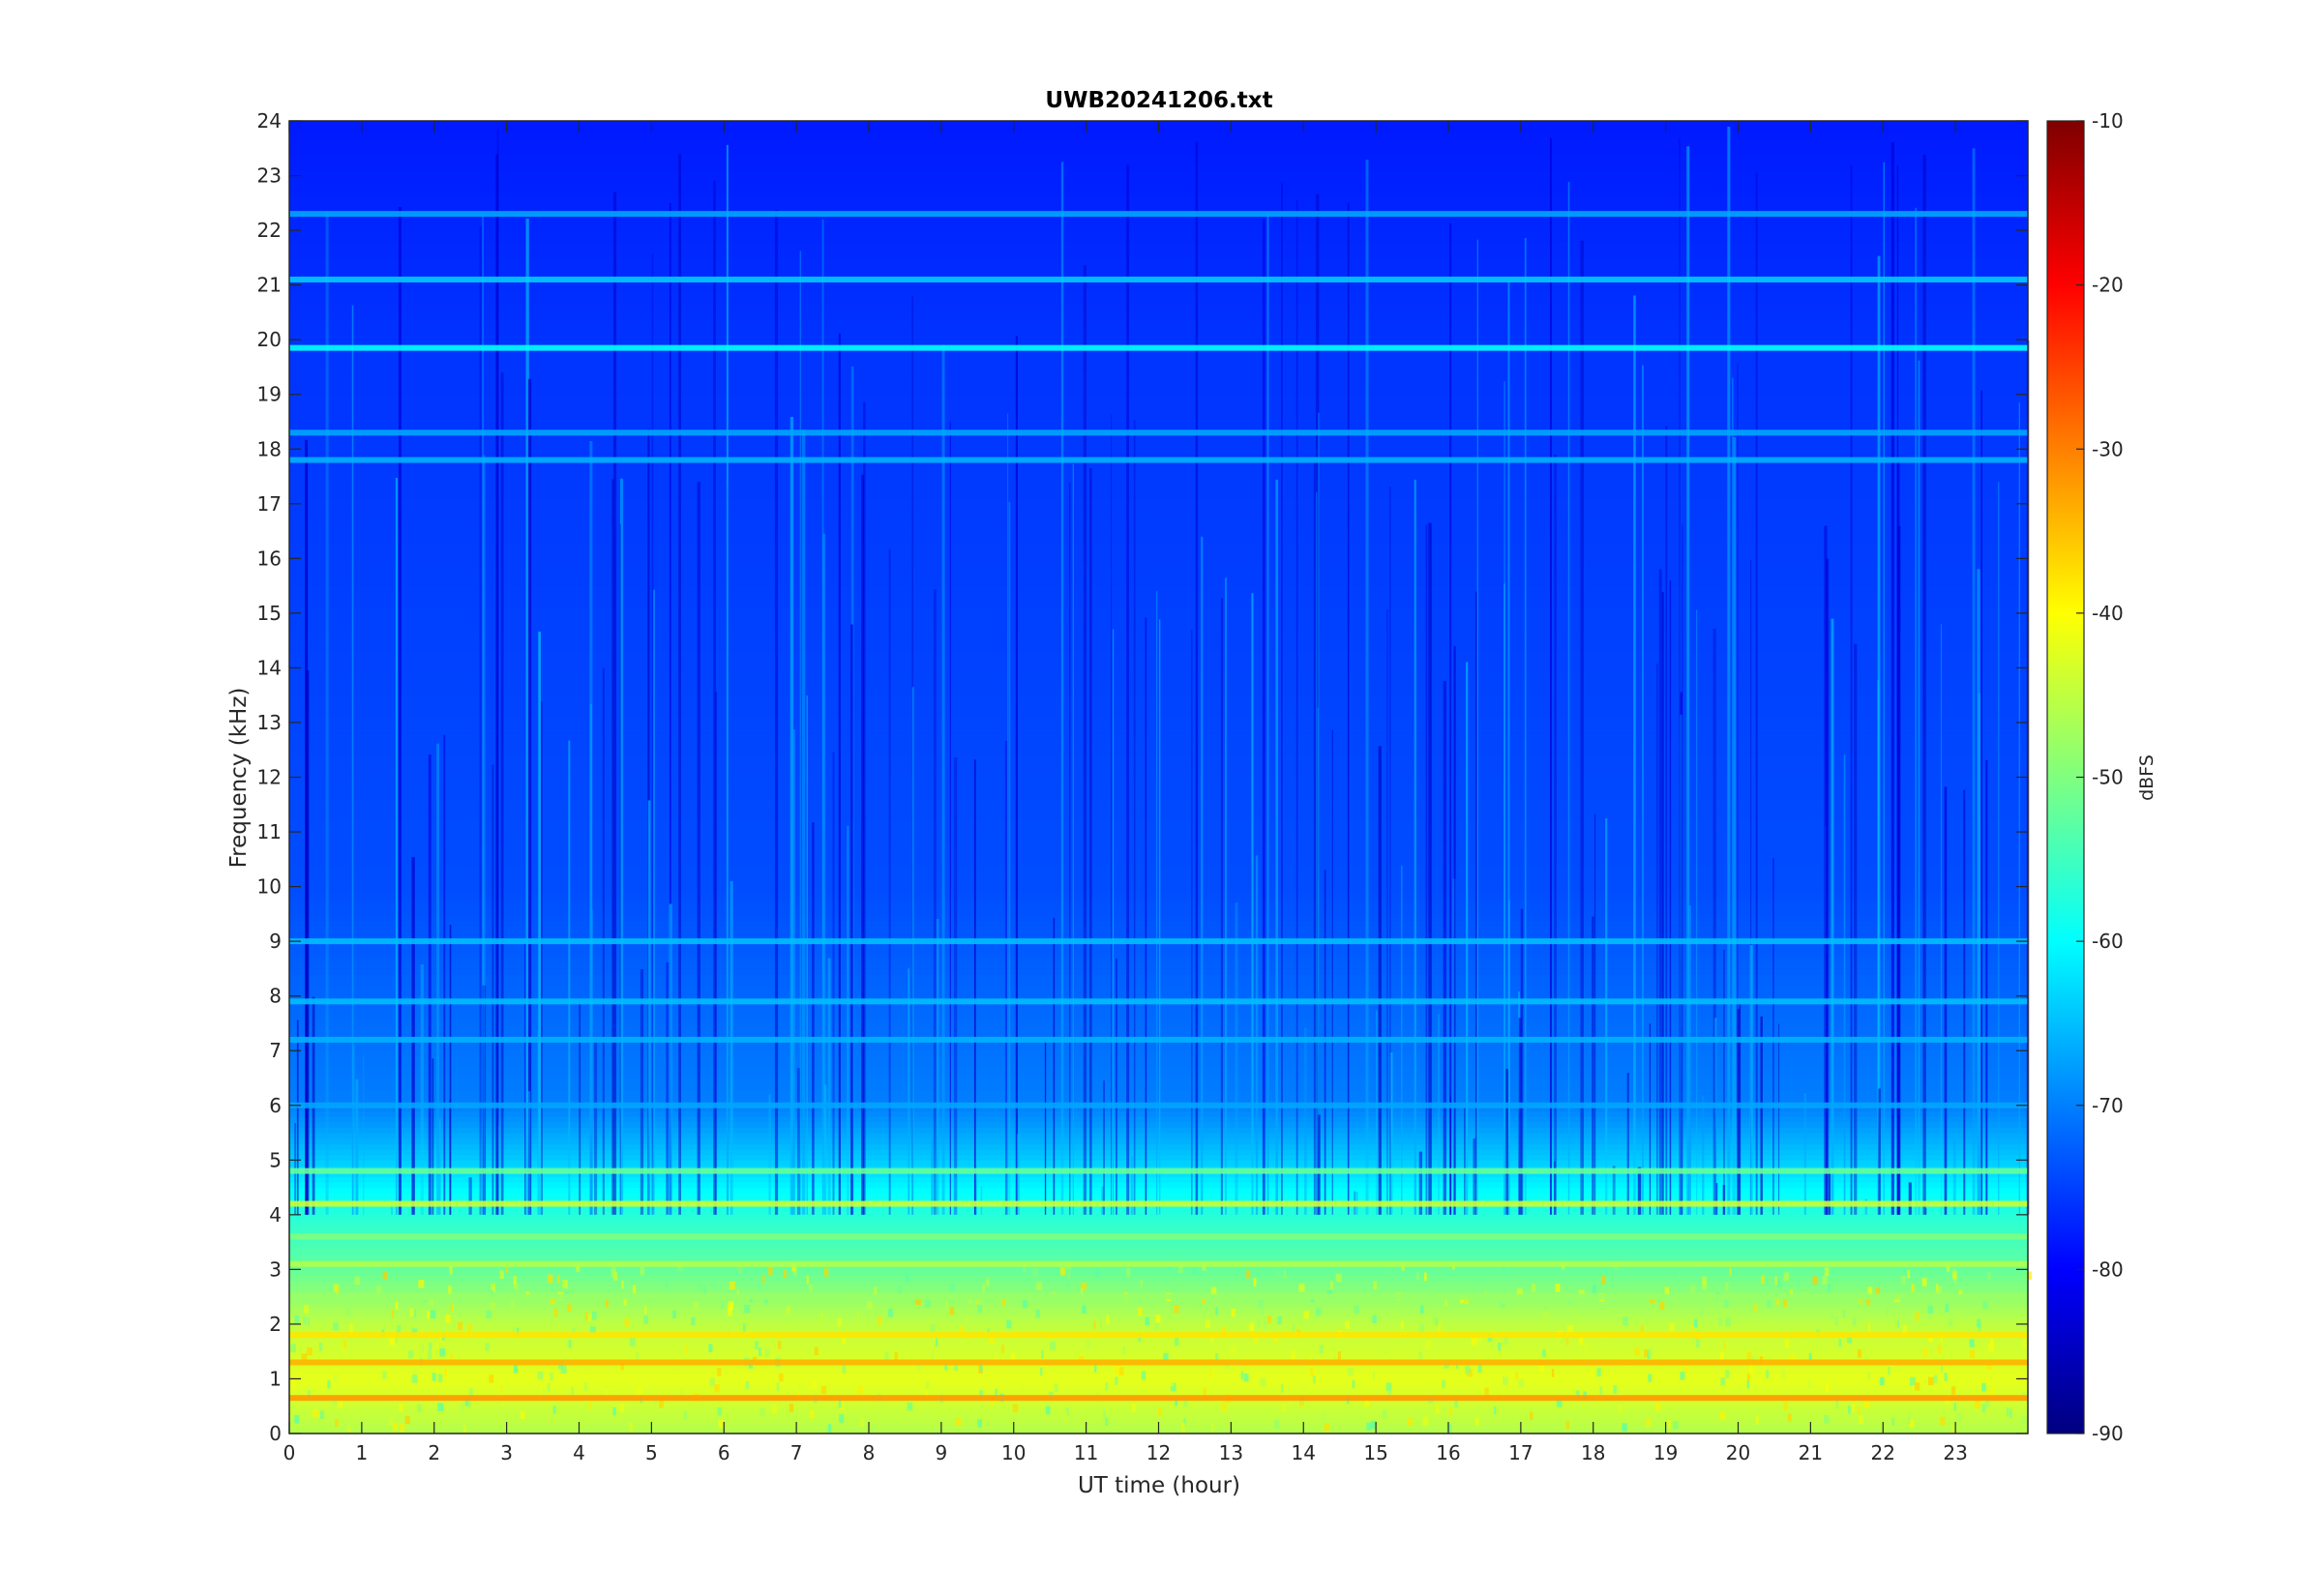  I want to click on y-tick-label: 1, so click(275, 1378).